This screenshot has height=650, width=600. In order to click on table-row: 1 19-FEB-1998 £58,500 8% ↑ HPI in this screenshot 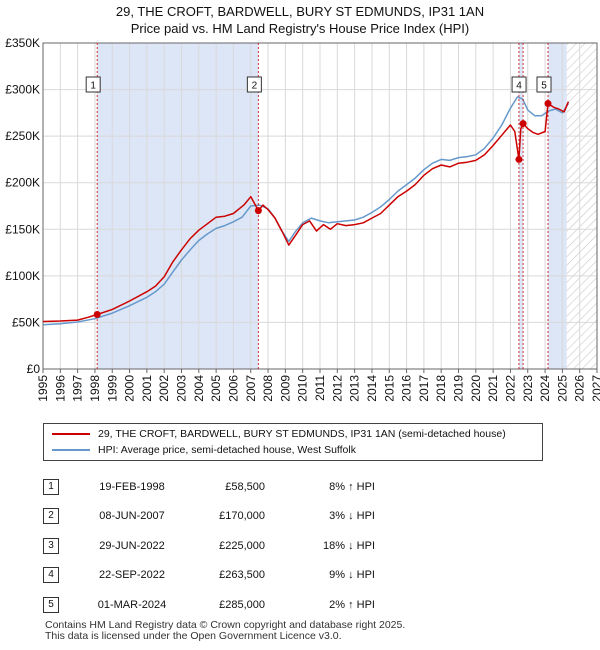, I will do `click(209, 487)`.